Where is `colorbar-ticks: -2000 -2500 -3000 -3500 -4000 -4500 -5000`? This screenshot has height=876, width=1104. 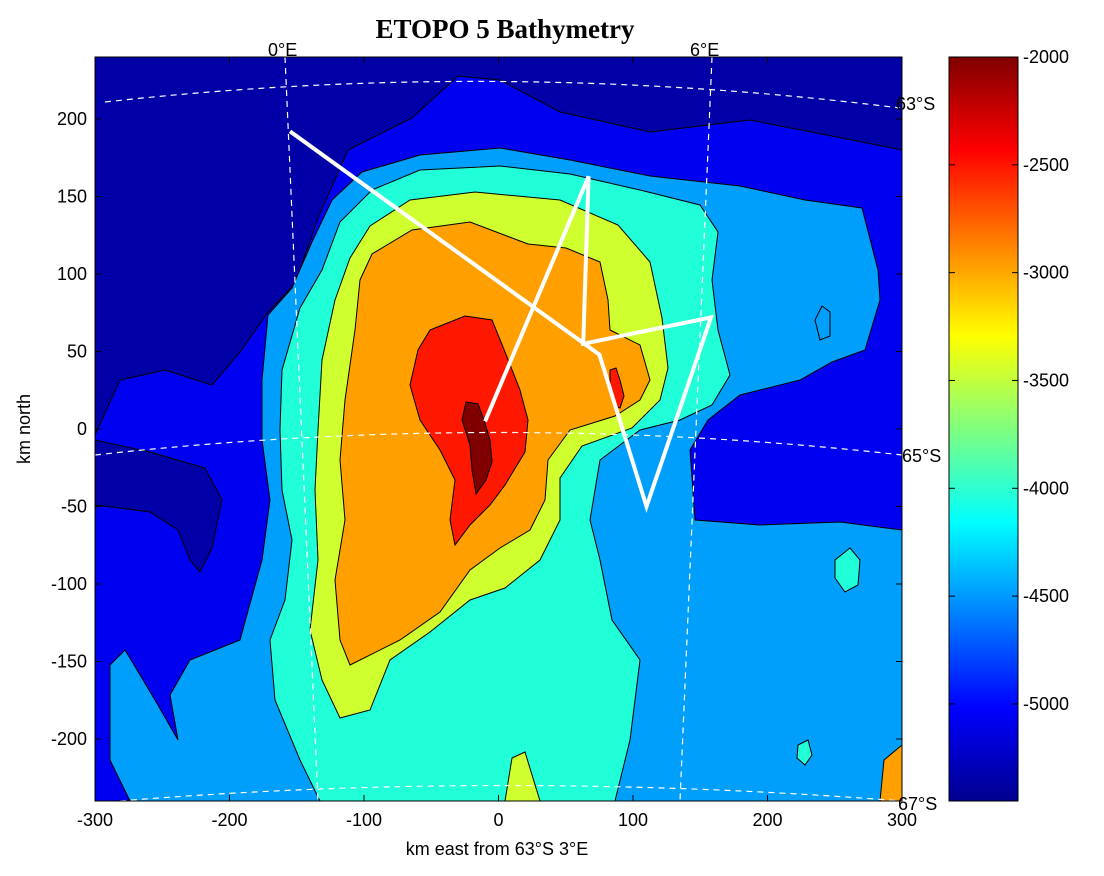
colorbar-ticks: -2000 -2500 -3000 -3500 -4000 -4500 -5000 is located at coordinates (1009, 380).